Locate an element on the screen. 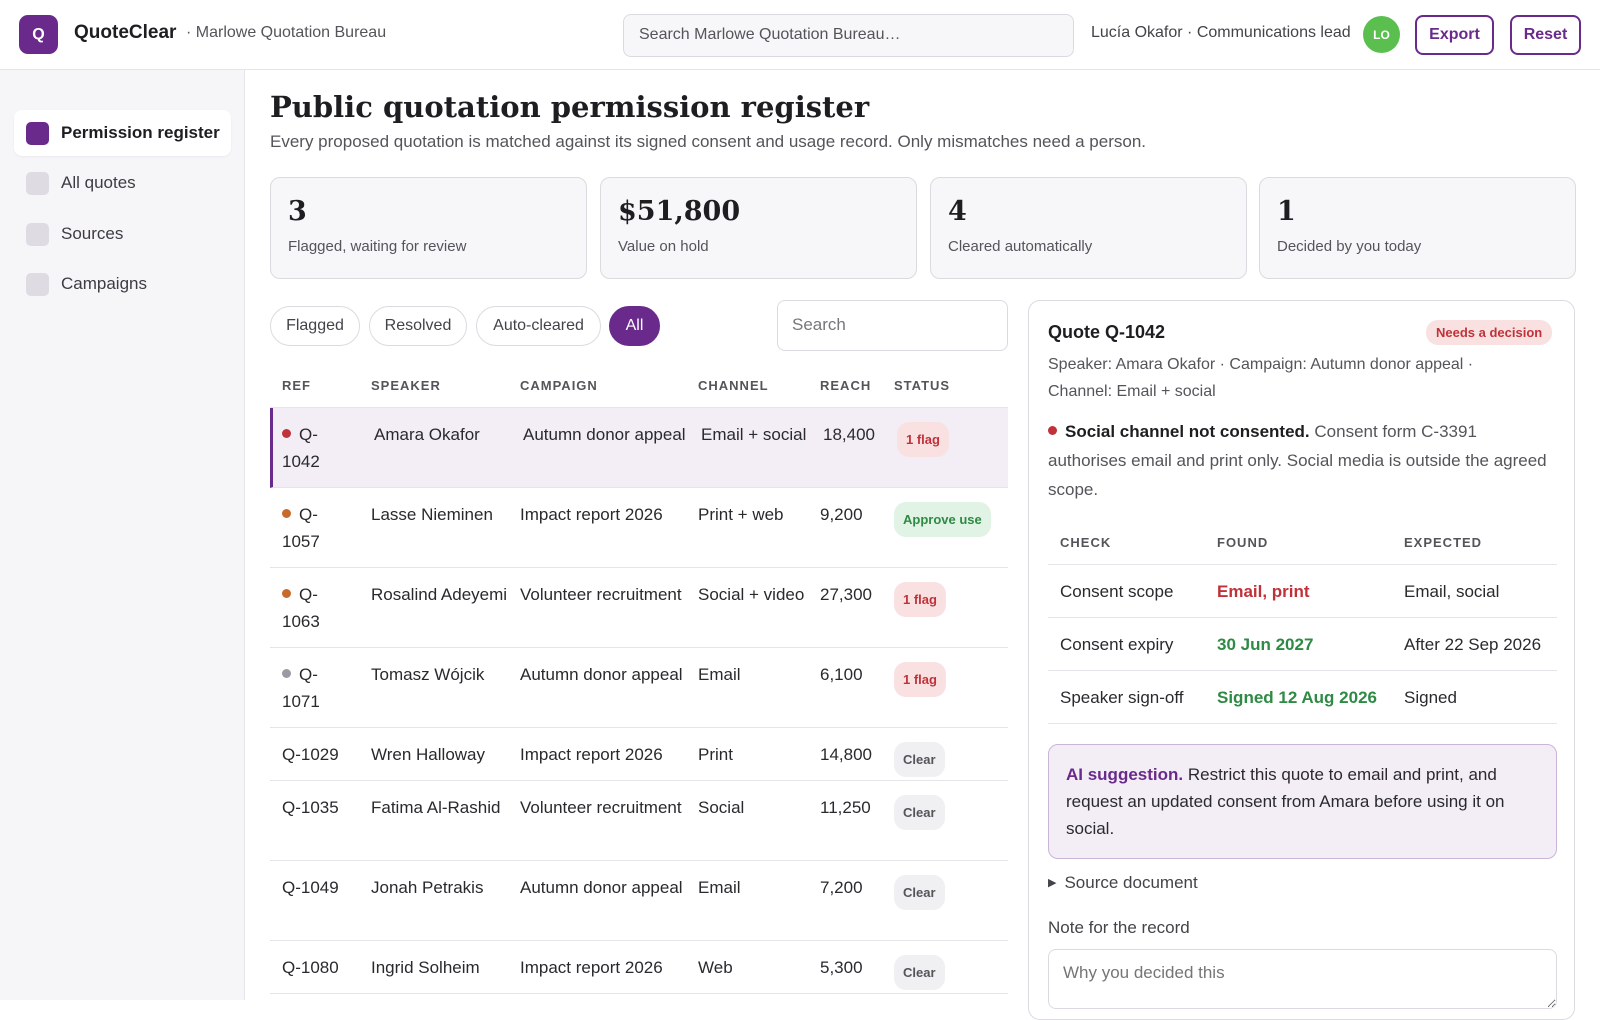 The height and width of the screenshot is (1020, 1600). cell-reach: 27,300 is located at coordinates (846, 594).